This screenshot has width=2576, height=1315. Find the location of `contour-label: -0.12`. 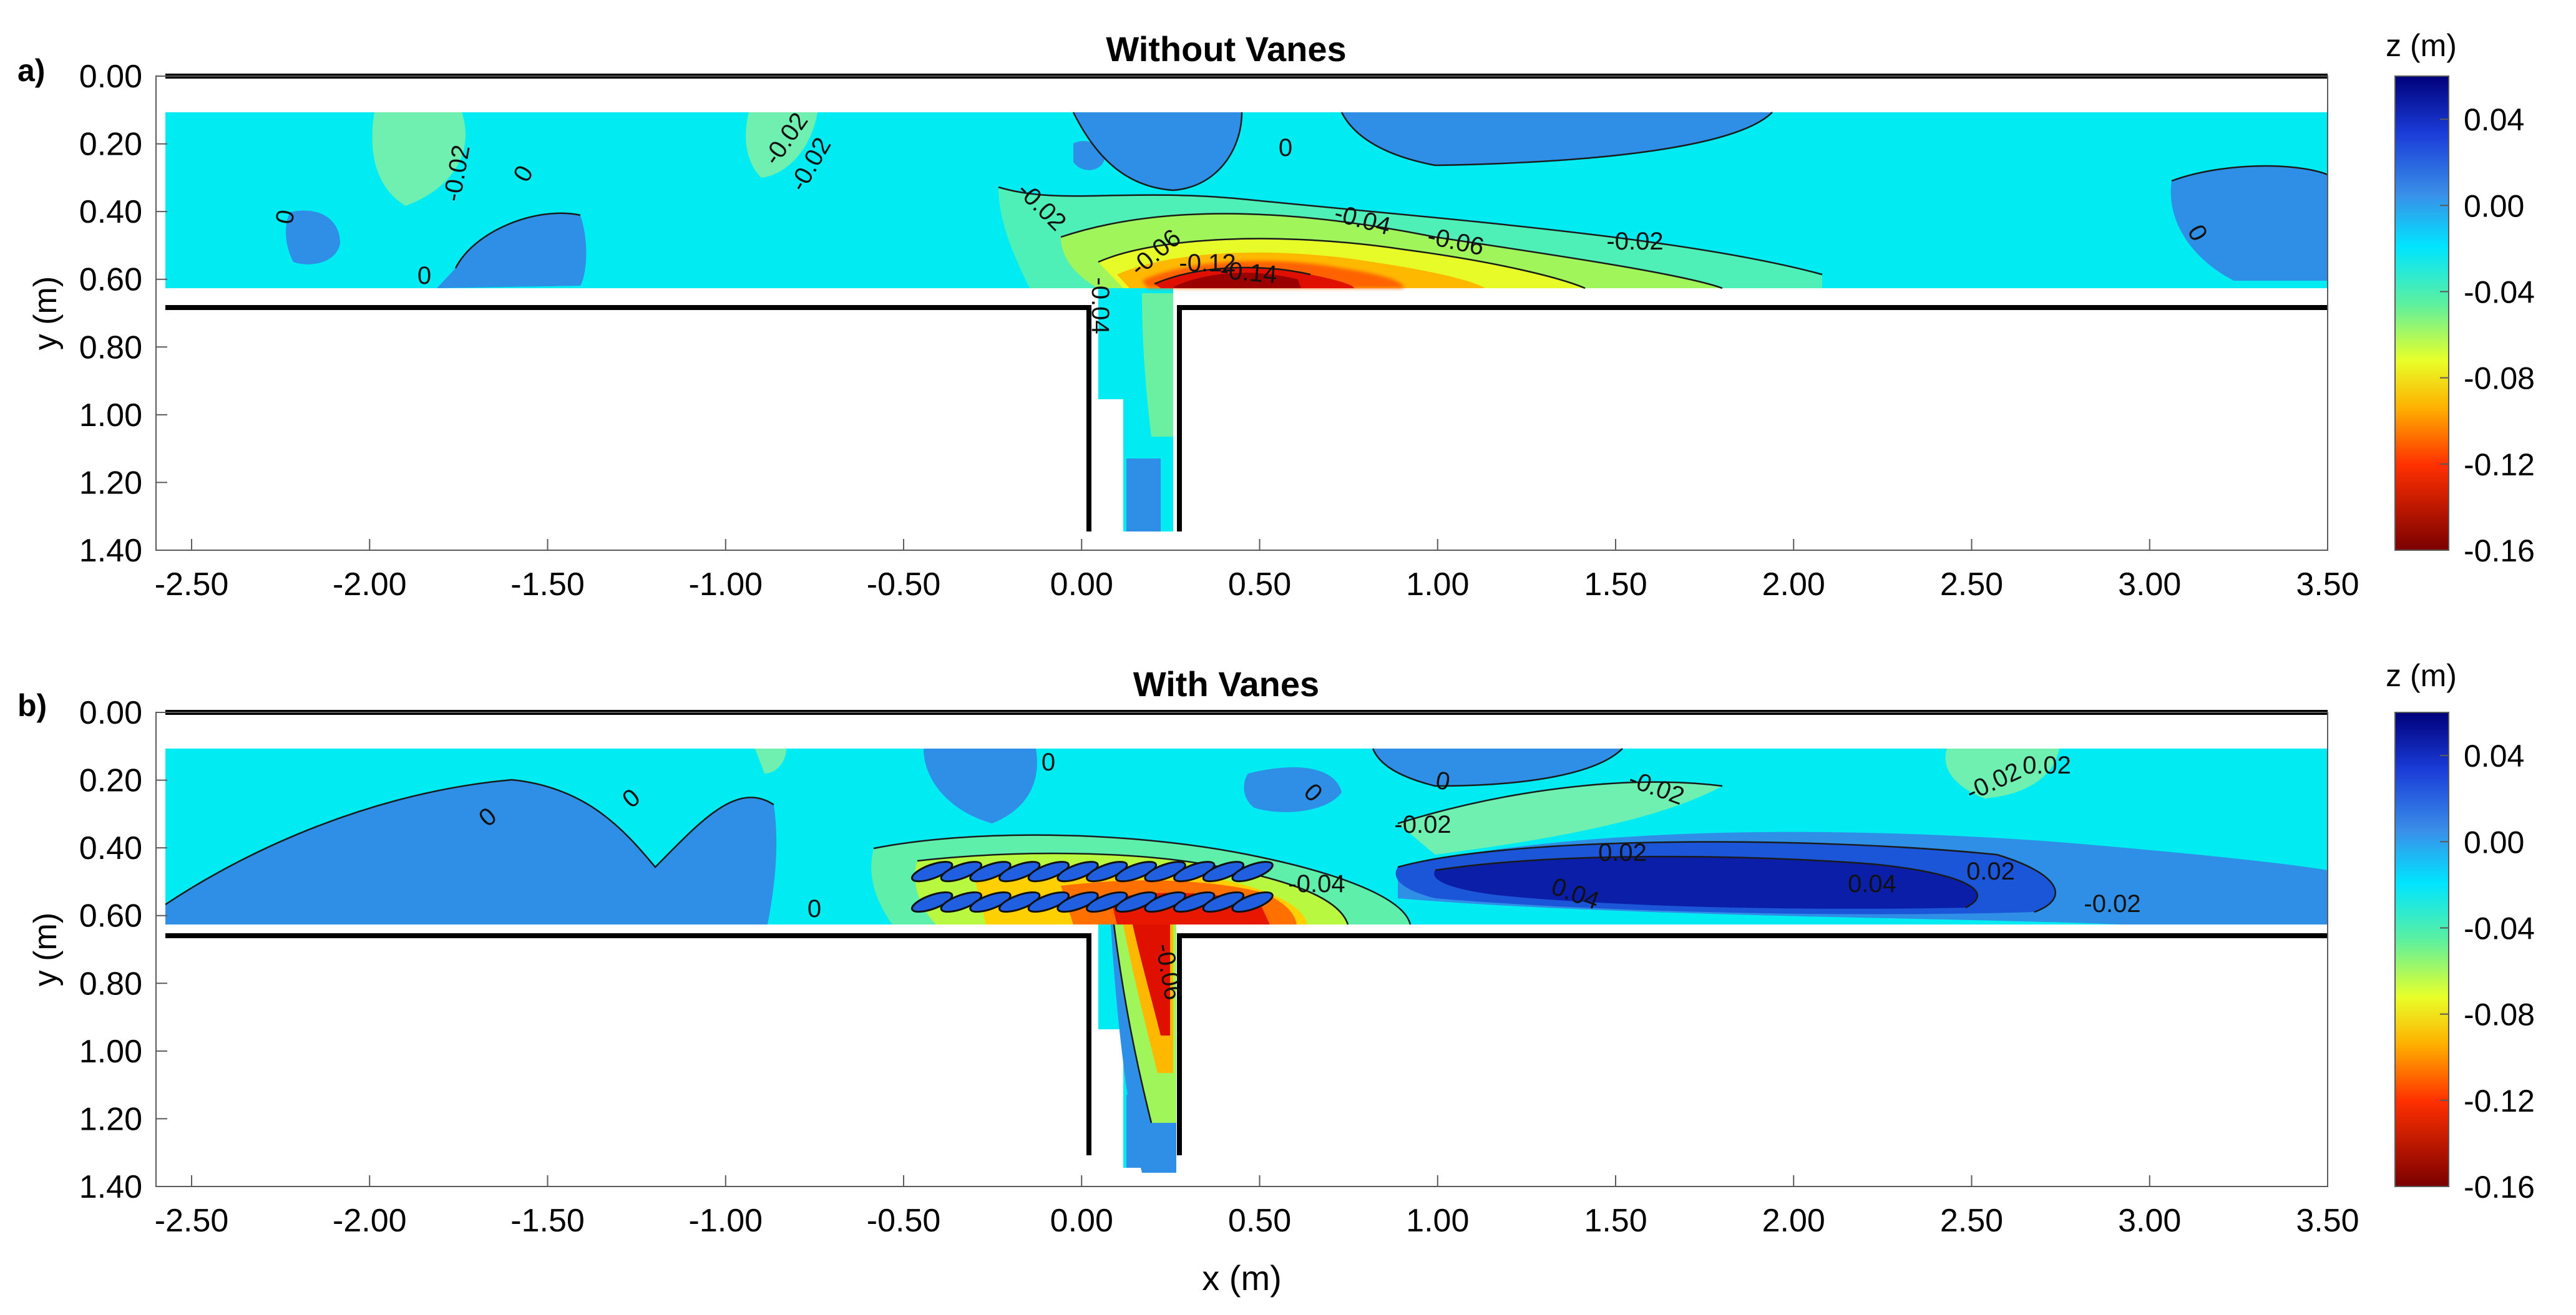

contour-label: -0.12 is located at coordinates (1207, 263).